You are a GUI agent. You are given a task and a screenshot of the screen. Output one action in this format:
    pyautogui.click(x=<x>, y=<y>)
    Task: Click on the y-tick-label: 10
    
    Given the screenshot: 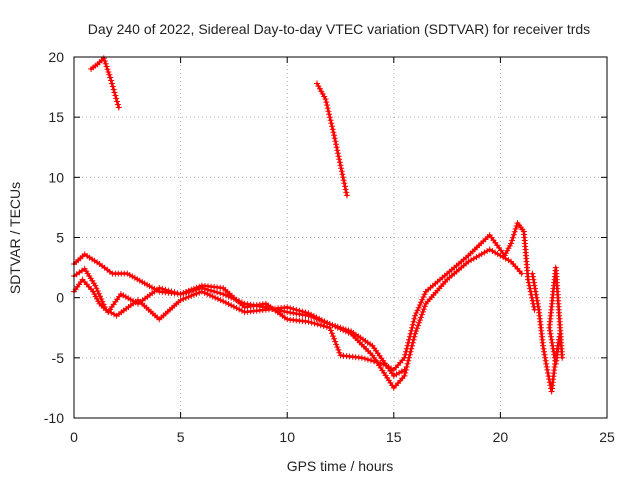 What is the action you would take?
    pyautogui.click(x=56, y=177)
    